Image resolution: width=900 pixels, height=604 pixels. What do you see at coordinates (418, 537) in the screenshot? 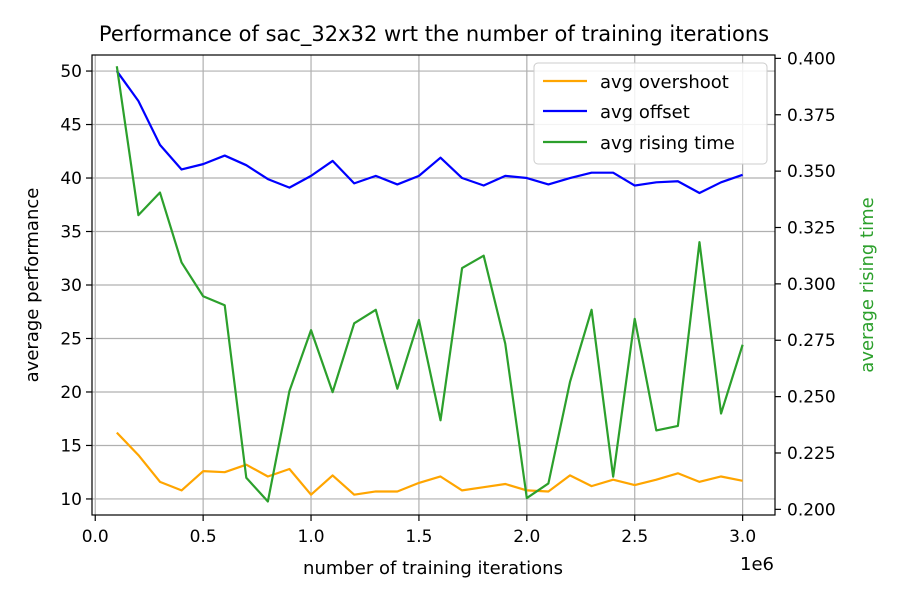
I see `x-tick-label: 1.5` at bounding box center [418, 537].